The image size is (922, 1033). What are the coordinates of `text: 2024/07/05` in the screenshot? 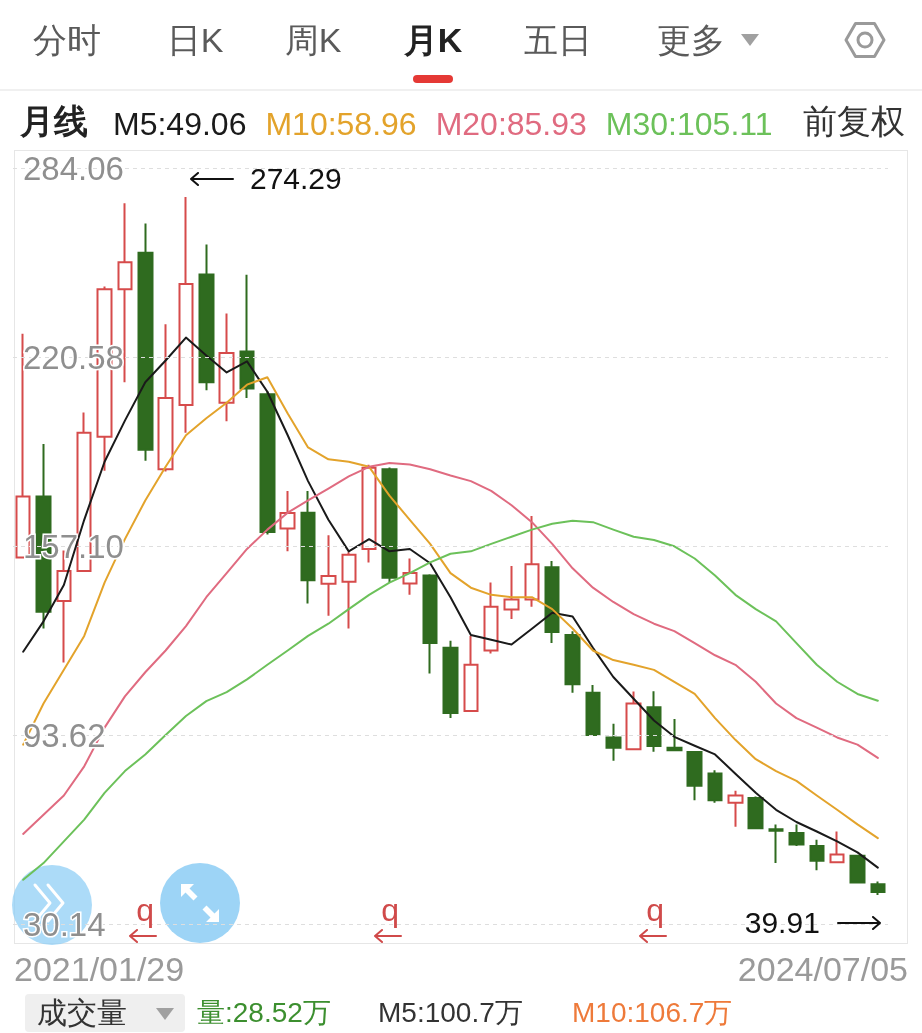 It's located at (822, 969).